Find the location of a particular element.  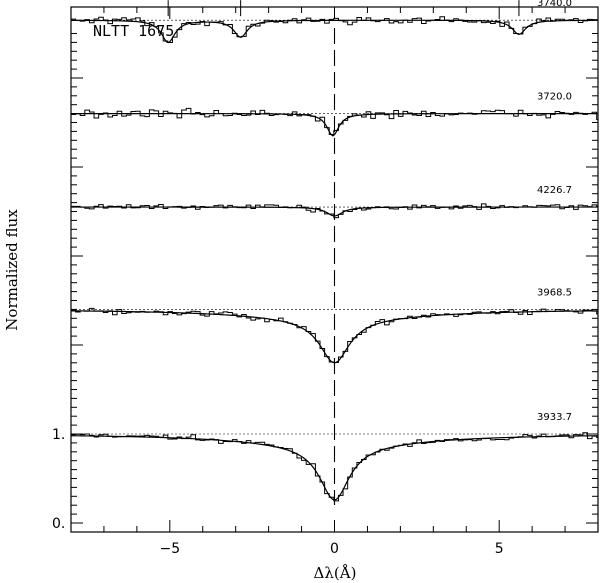

y-axis-label: Normalized flux is located at coordinates (12, 270).